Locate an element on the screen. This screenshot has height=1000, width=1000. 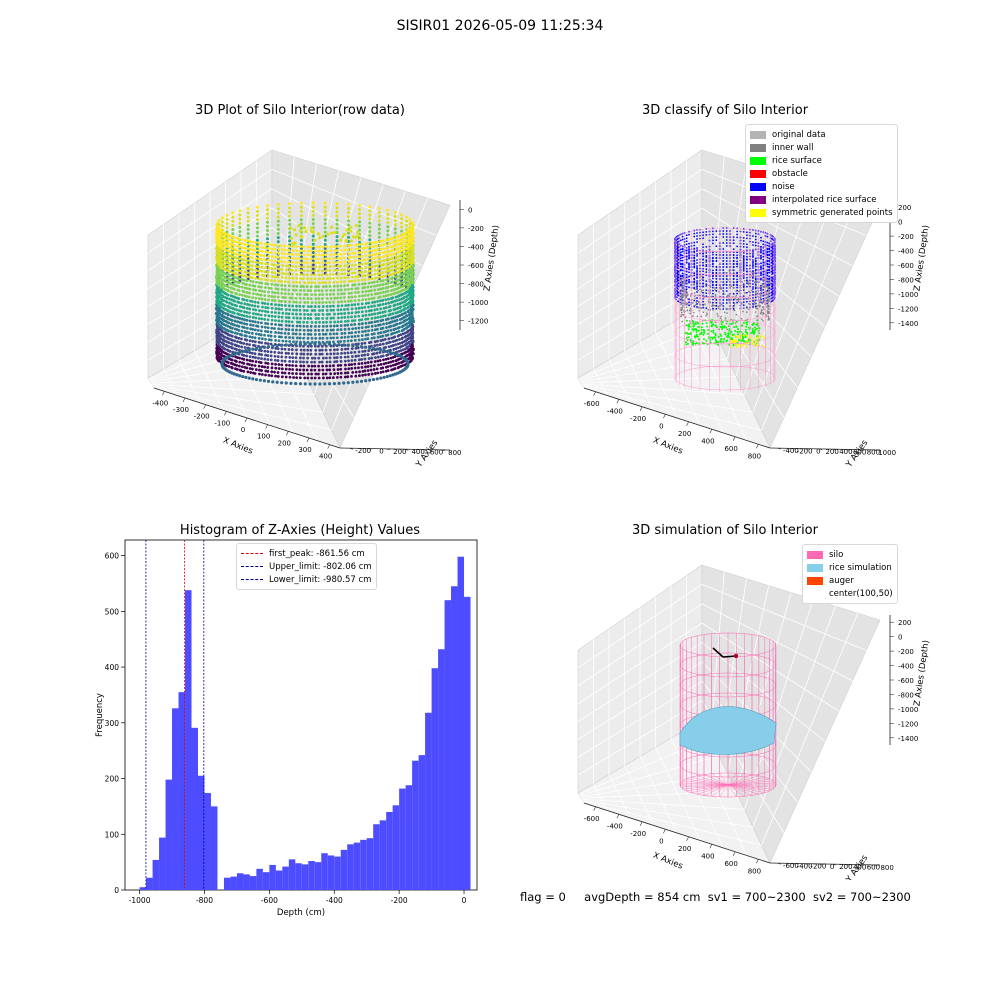
p2-x-tick: -600 is located at coordinates (592, 404).